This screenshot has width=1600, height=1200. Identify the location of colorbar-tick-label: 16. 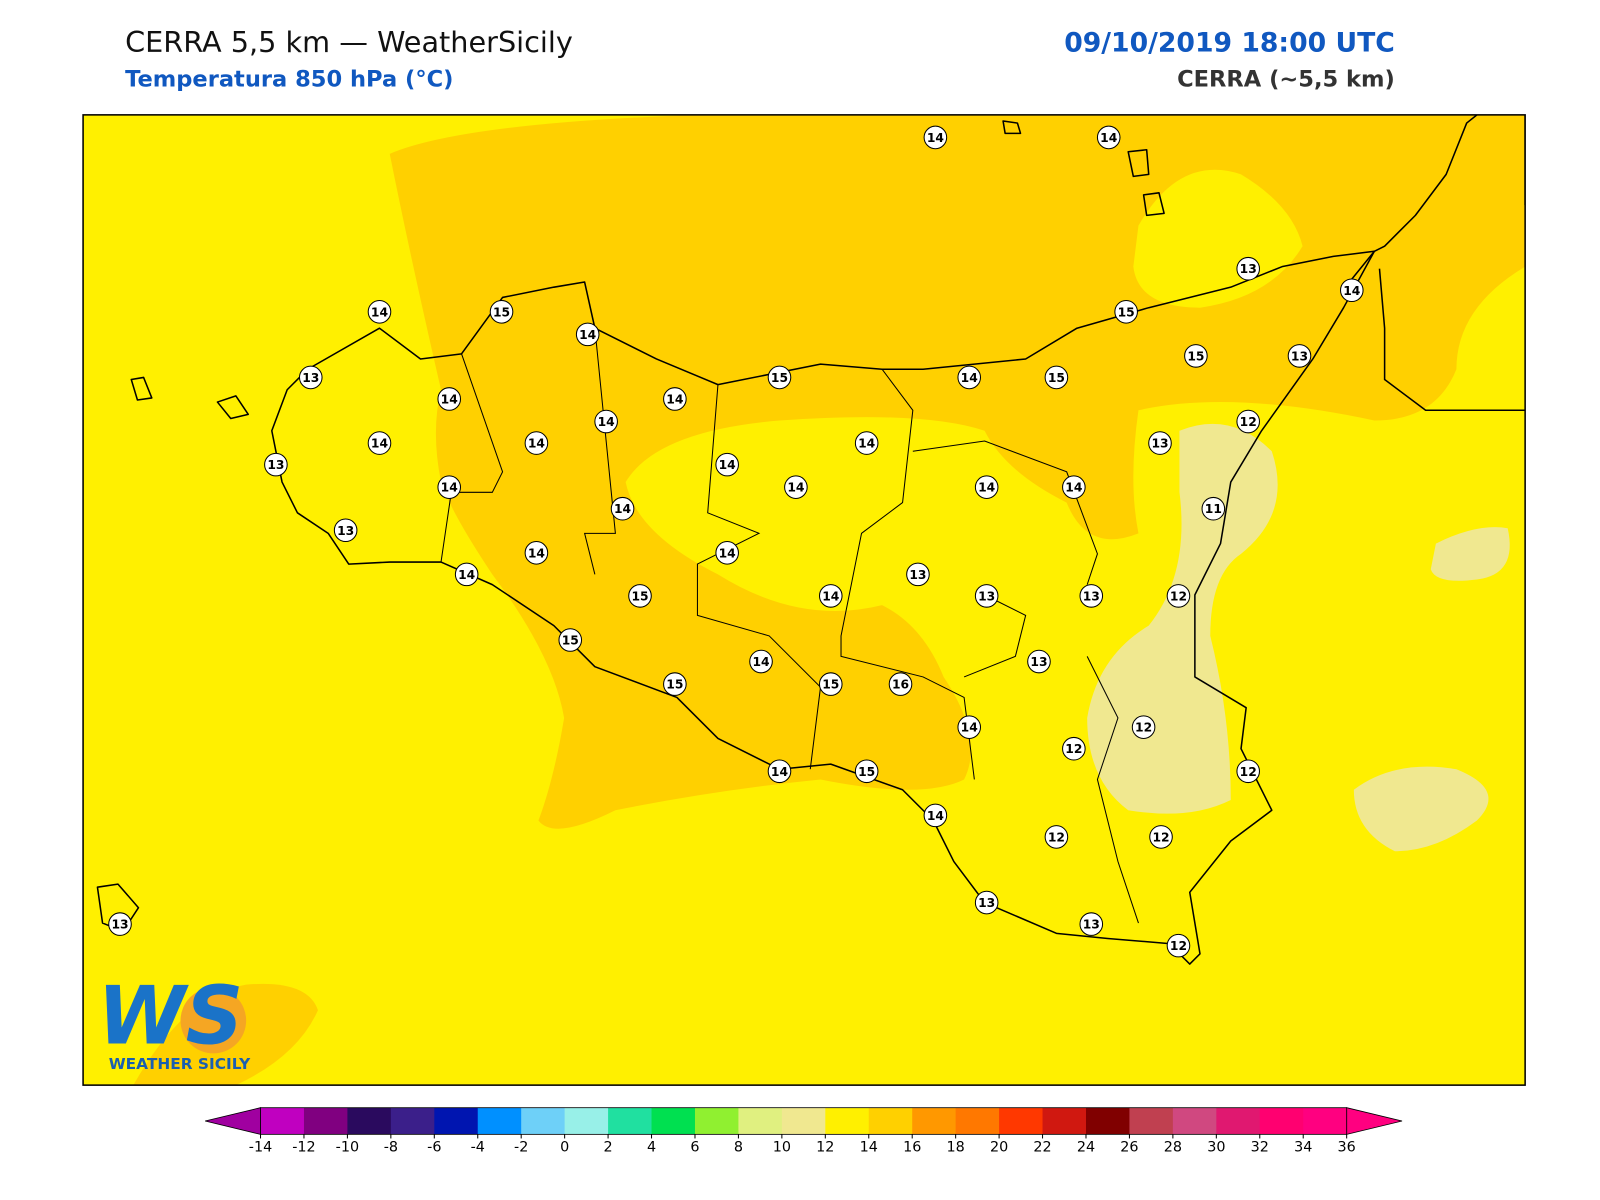
(912, 1148).